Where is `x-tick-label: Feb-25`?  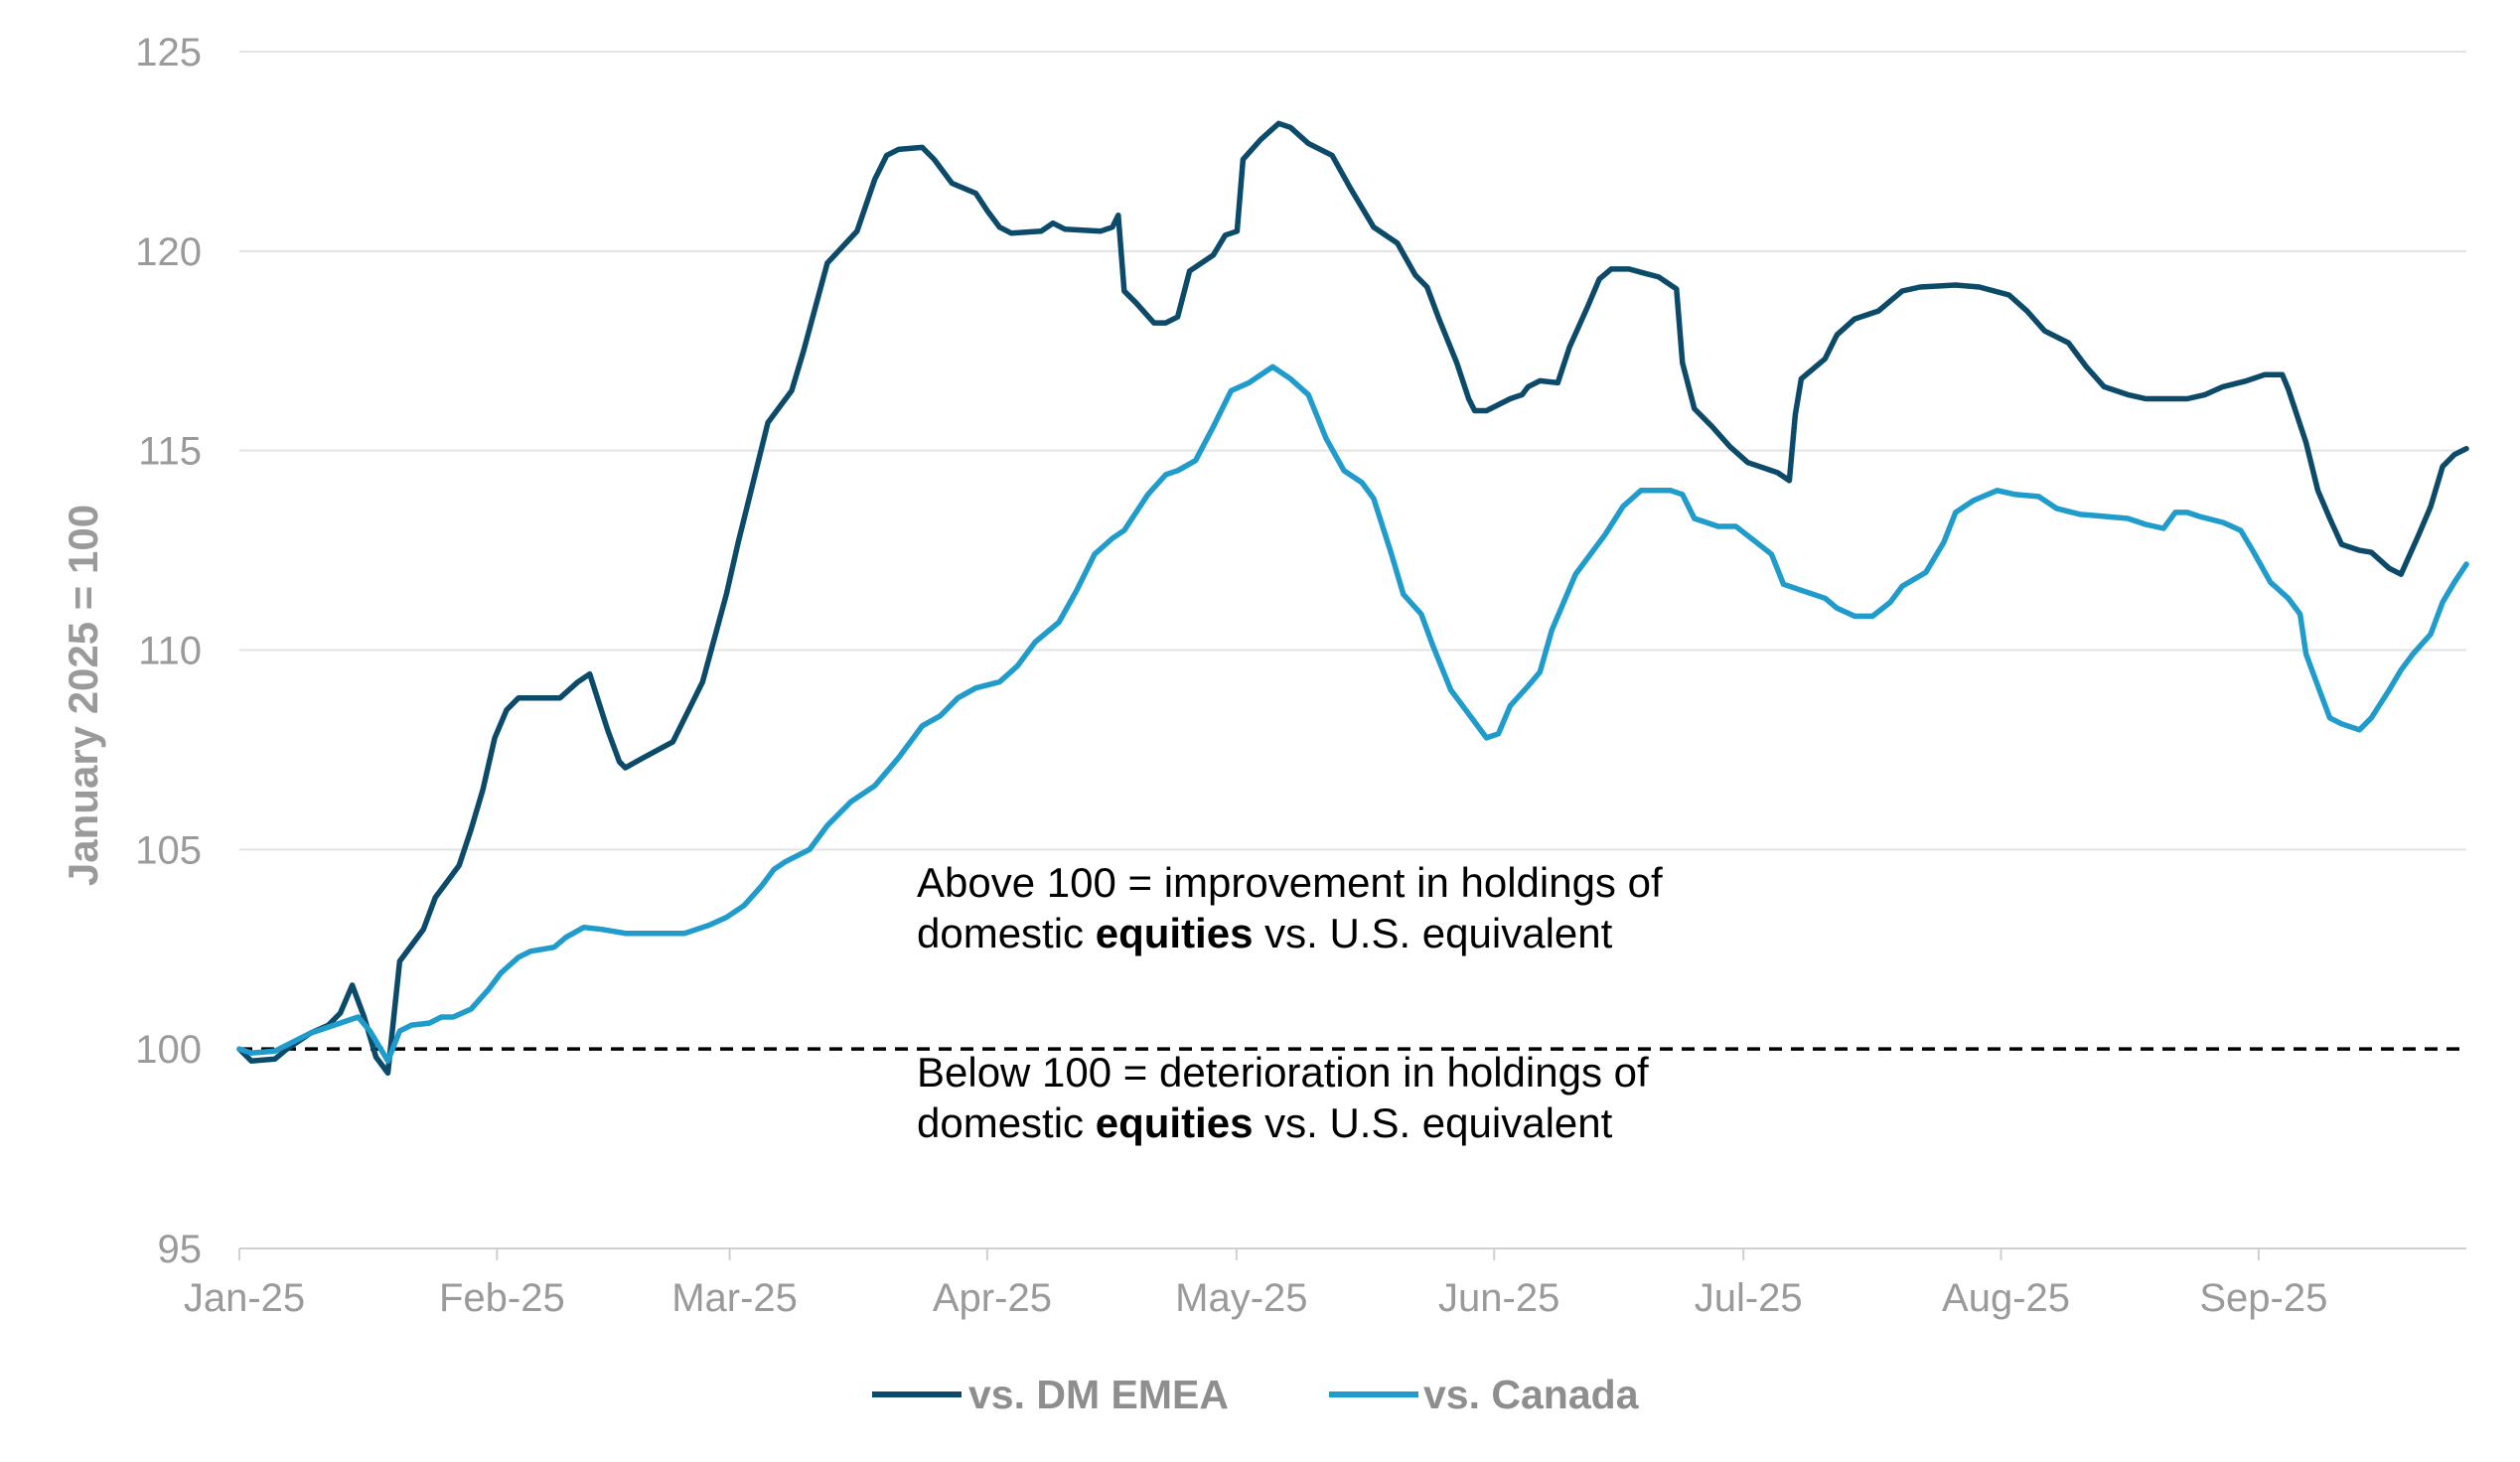
x-tick-label: Feb-25 is located at coordinates (502, 1298).